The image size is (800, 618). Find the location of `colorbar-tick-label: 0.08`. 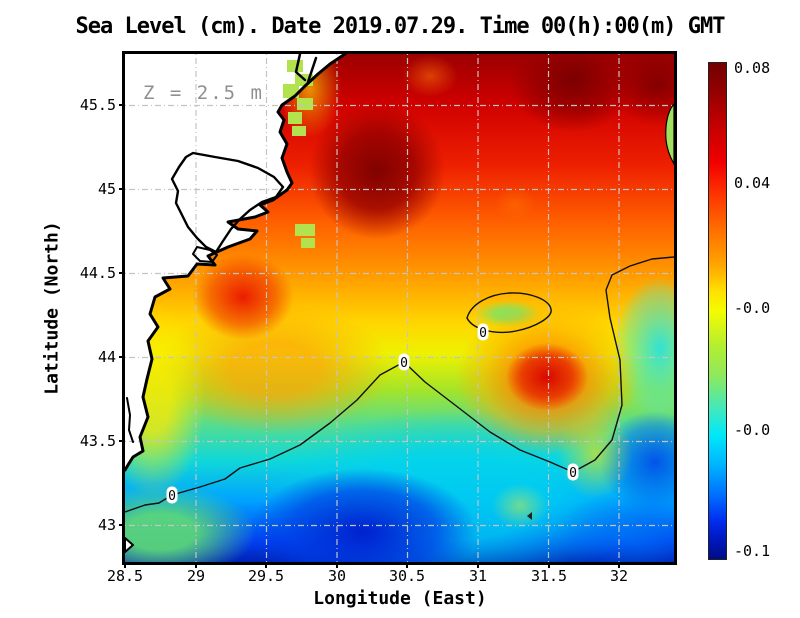

colorbar-tick-label: 0.08 is located at coordinates (752, 68).